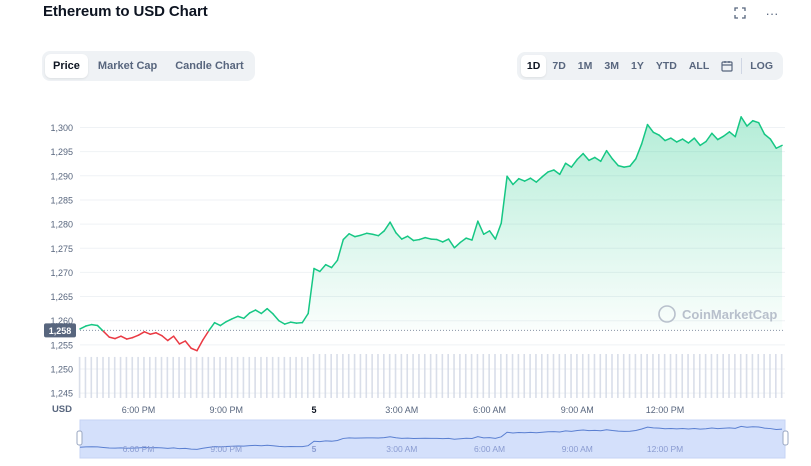 This screenshot has width=811, height=466. I want to click on log-toggle: LOG, so click(761, 66).